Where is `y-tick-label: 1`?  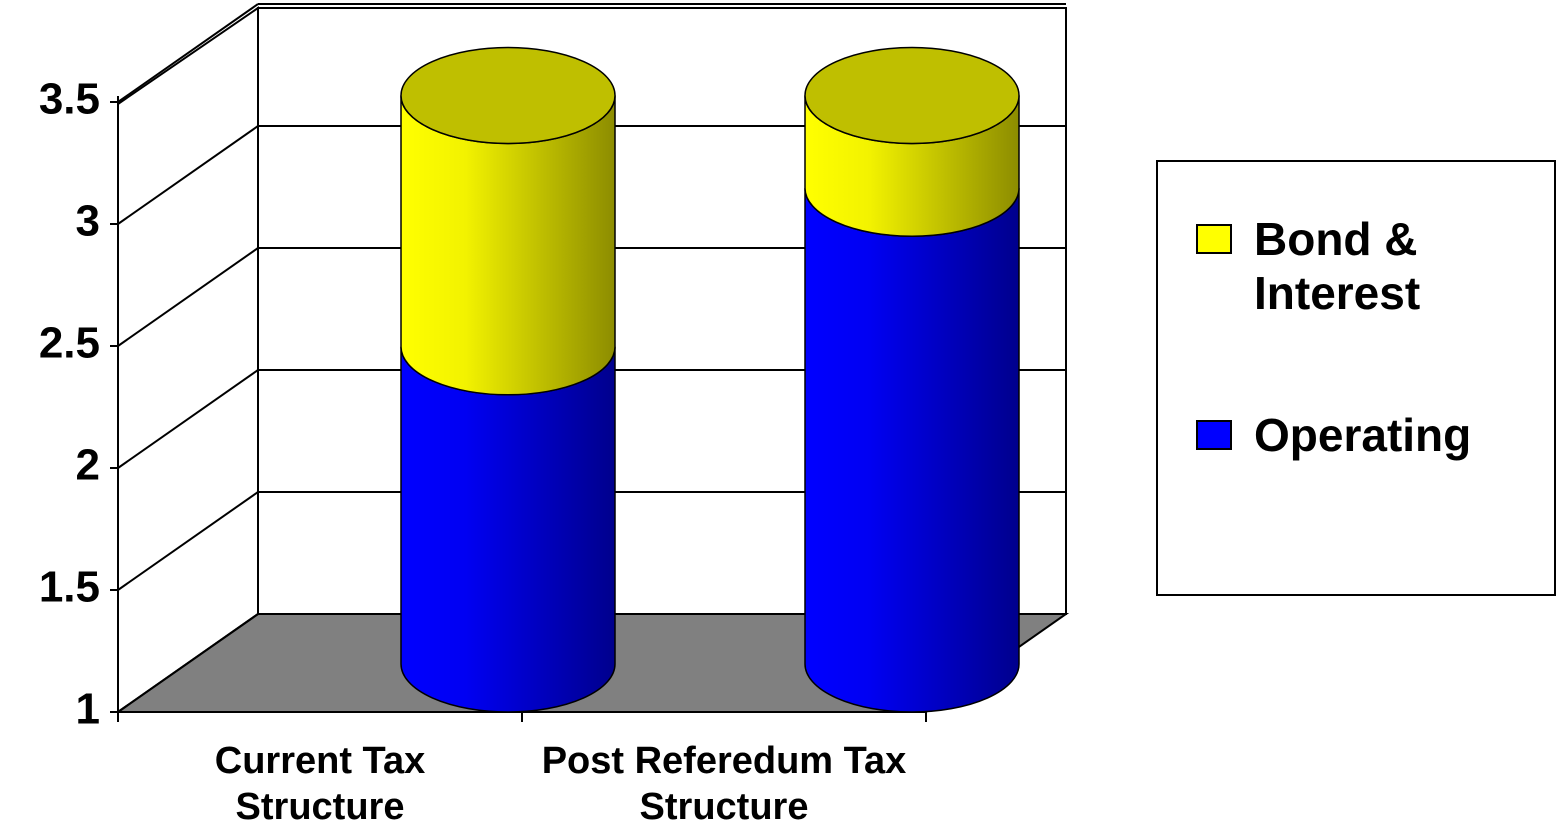 y-tick-label: 1 is located at coordinates (88, 709).